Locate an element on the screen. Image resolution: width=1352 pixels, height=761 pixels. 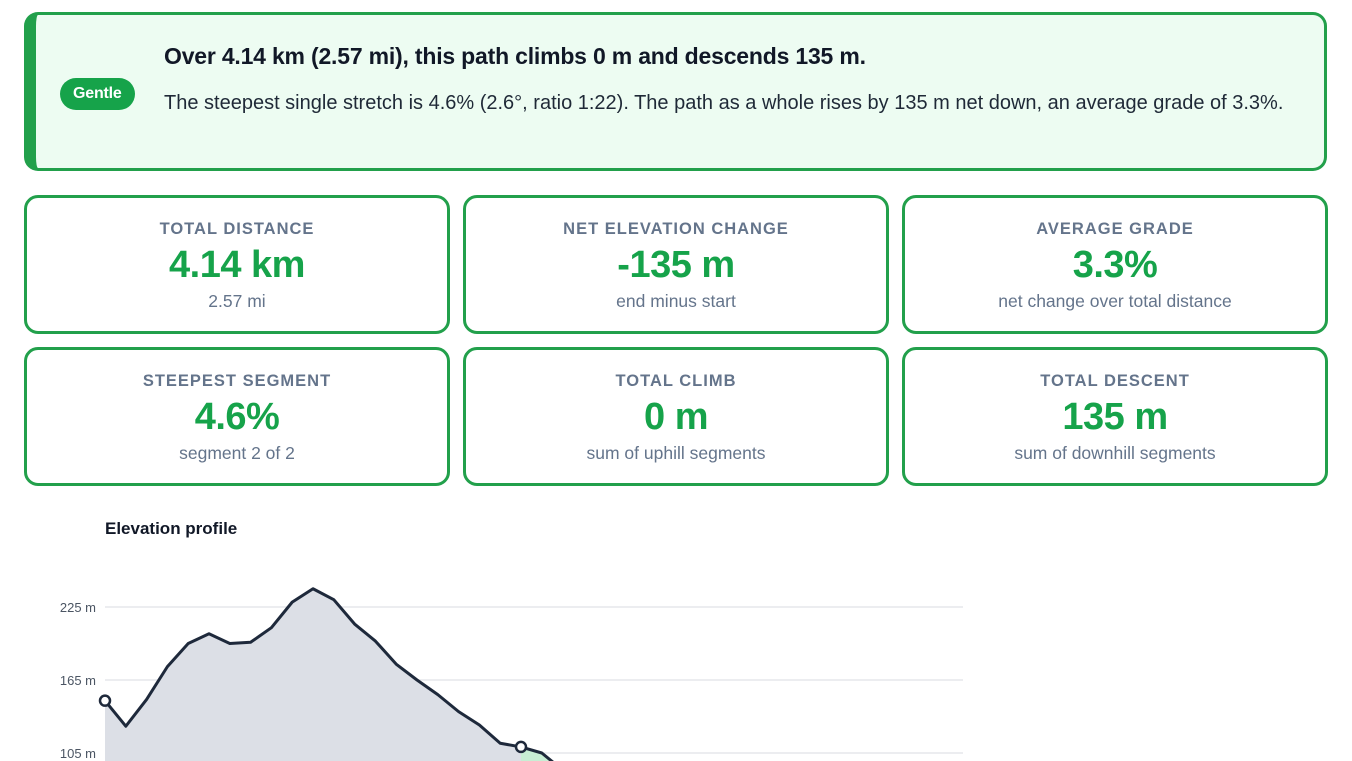
card-label: STEEPEST SEGMENT is located at coordinates (237, 381).